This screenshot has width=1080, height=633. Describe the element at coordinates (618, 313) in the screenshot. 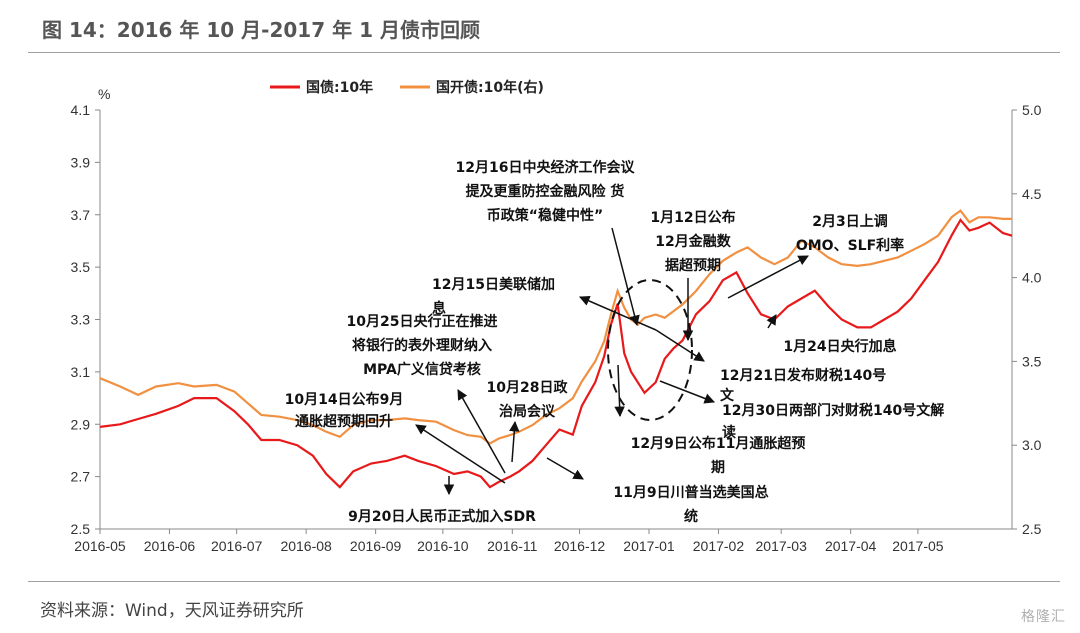

I see `arrow-a4-a` at that location.